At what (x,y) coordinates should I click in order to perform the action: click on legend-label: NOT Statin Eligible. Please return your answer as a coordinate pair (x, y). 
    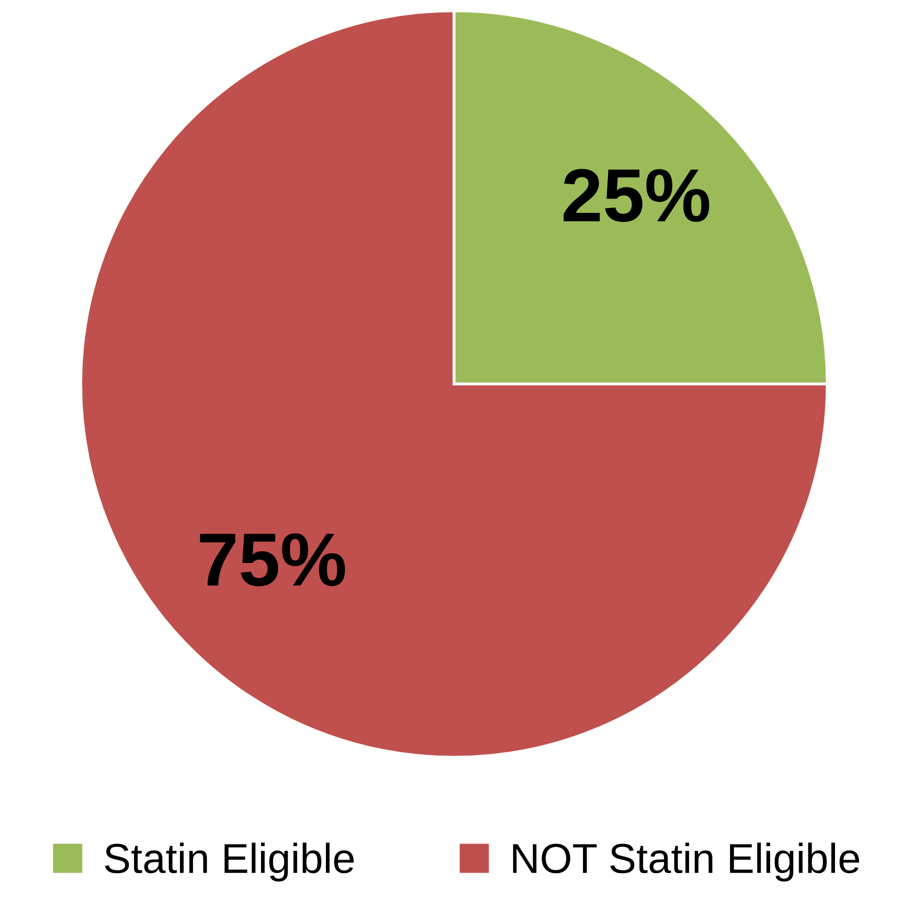
    Looking at the image, I should click on (686, 862).